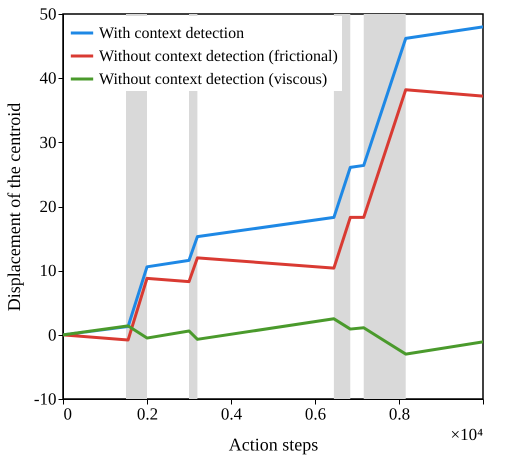 This screenshot has height=460, width=520. What do you see at coordinates (467, 434) in the screenshot?
I see `text: ×10⁴` at bounding box center [467, 434].